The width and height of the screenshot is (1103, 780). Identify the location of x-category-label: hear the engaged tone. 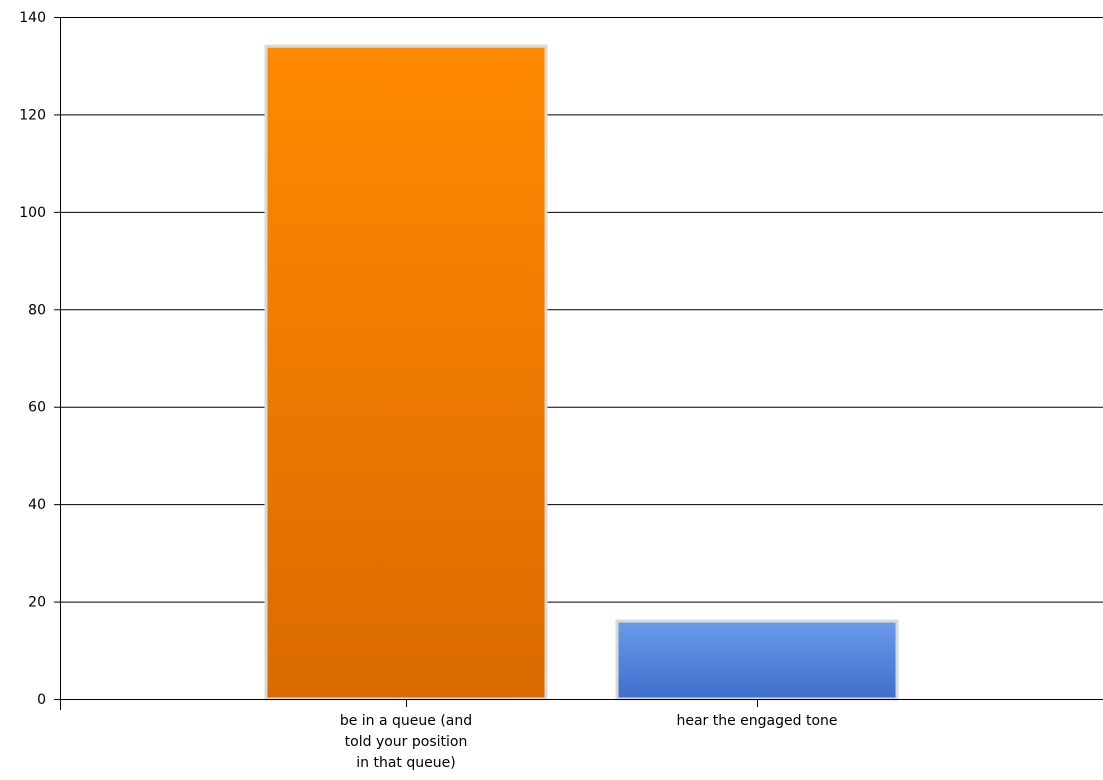
(756, 721).